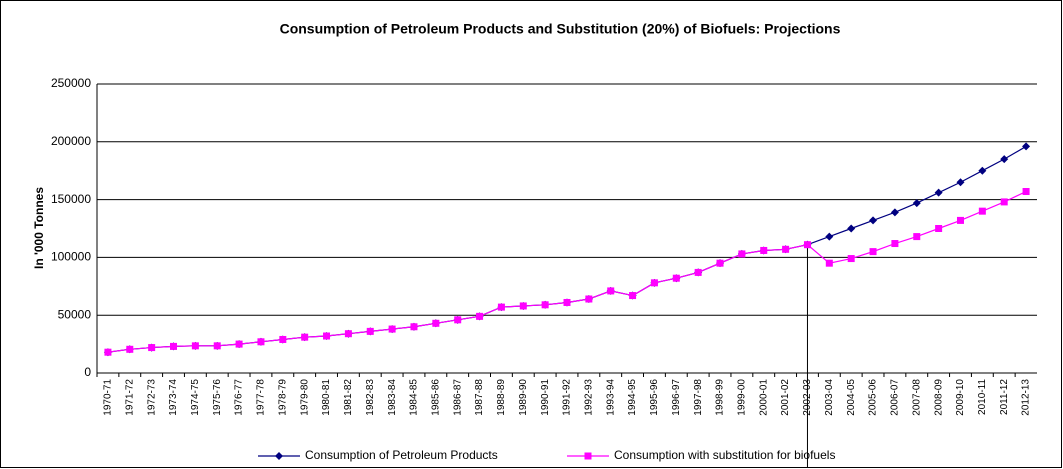 This screenshot has height=469, width=1063. I want to click on x-tick-label: 1989-90, so click(523, 397).